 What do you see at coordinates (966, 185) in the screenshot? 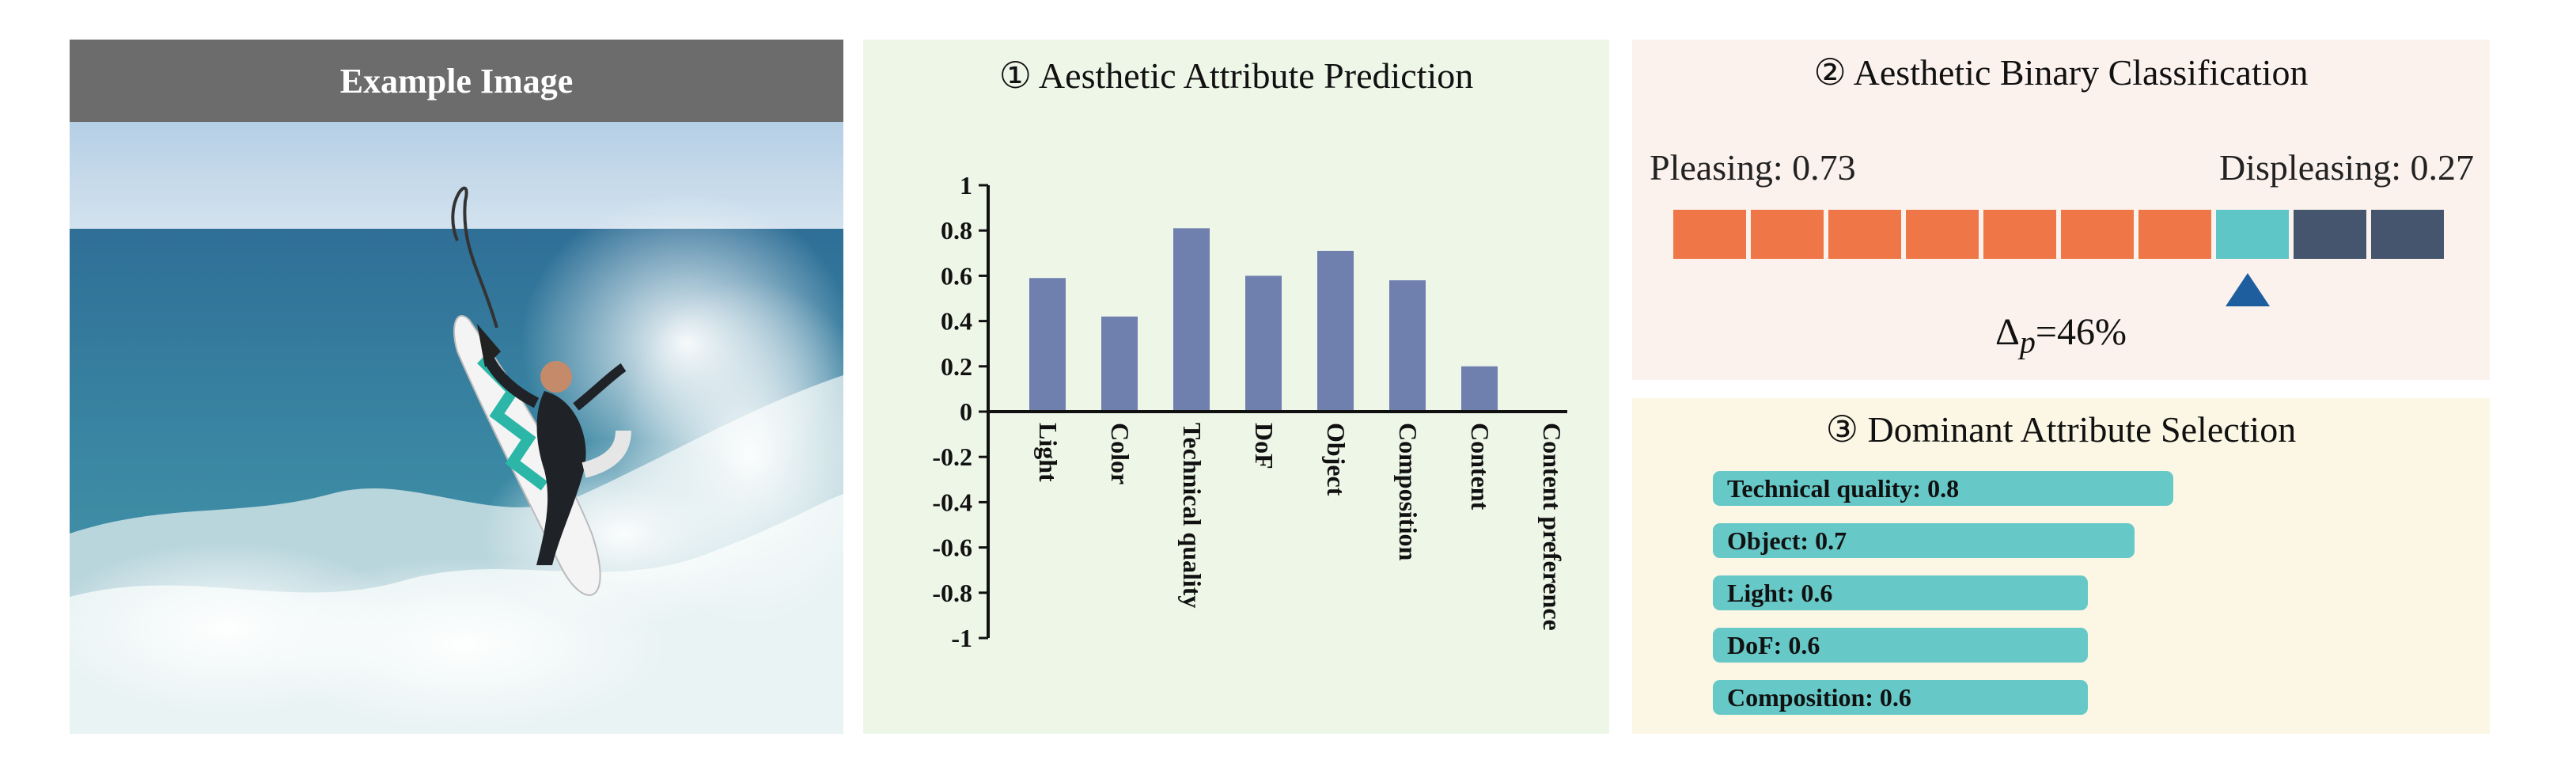
I see `y-tick-label-0: 1` at bounding box center [966, 185].